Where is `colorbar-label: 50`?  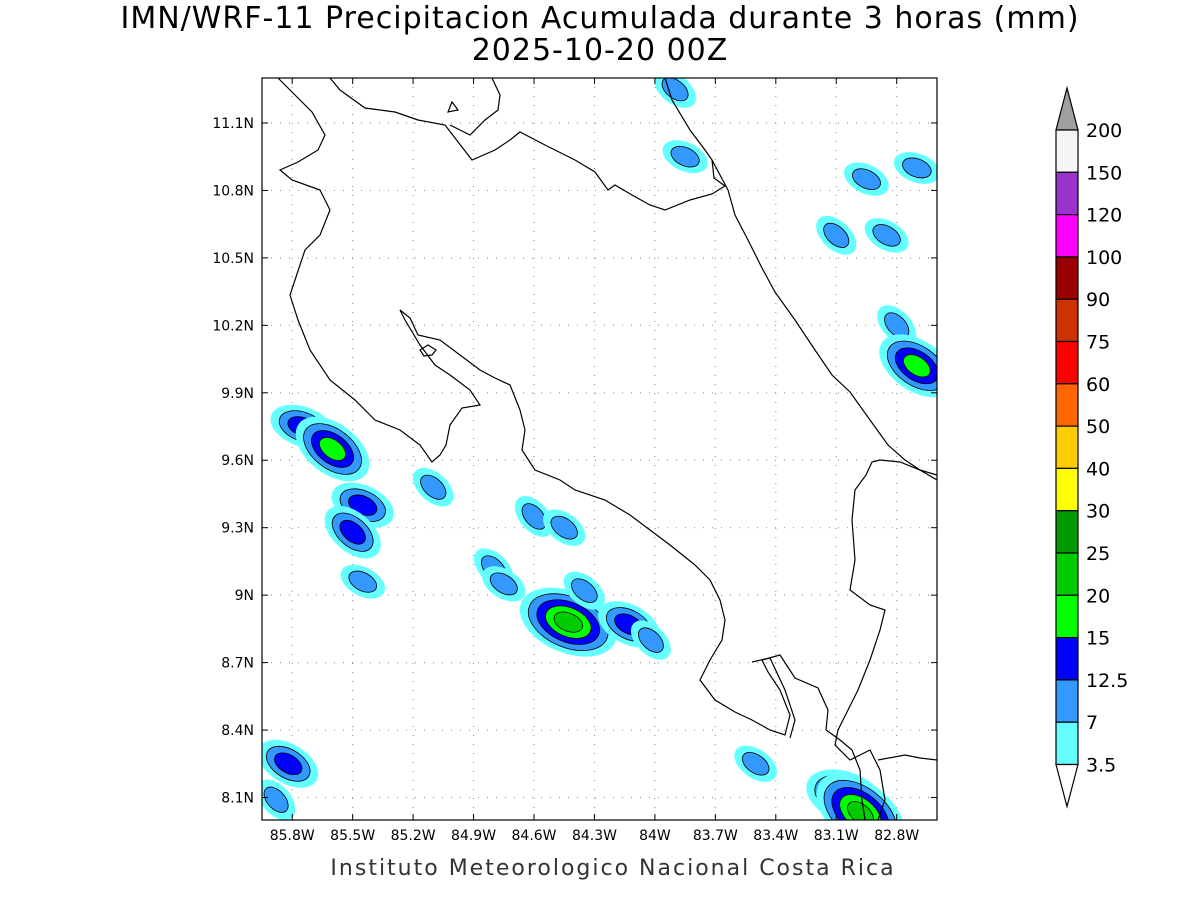
colorbar-label: 50 is located at coordinates (1098, 427).